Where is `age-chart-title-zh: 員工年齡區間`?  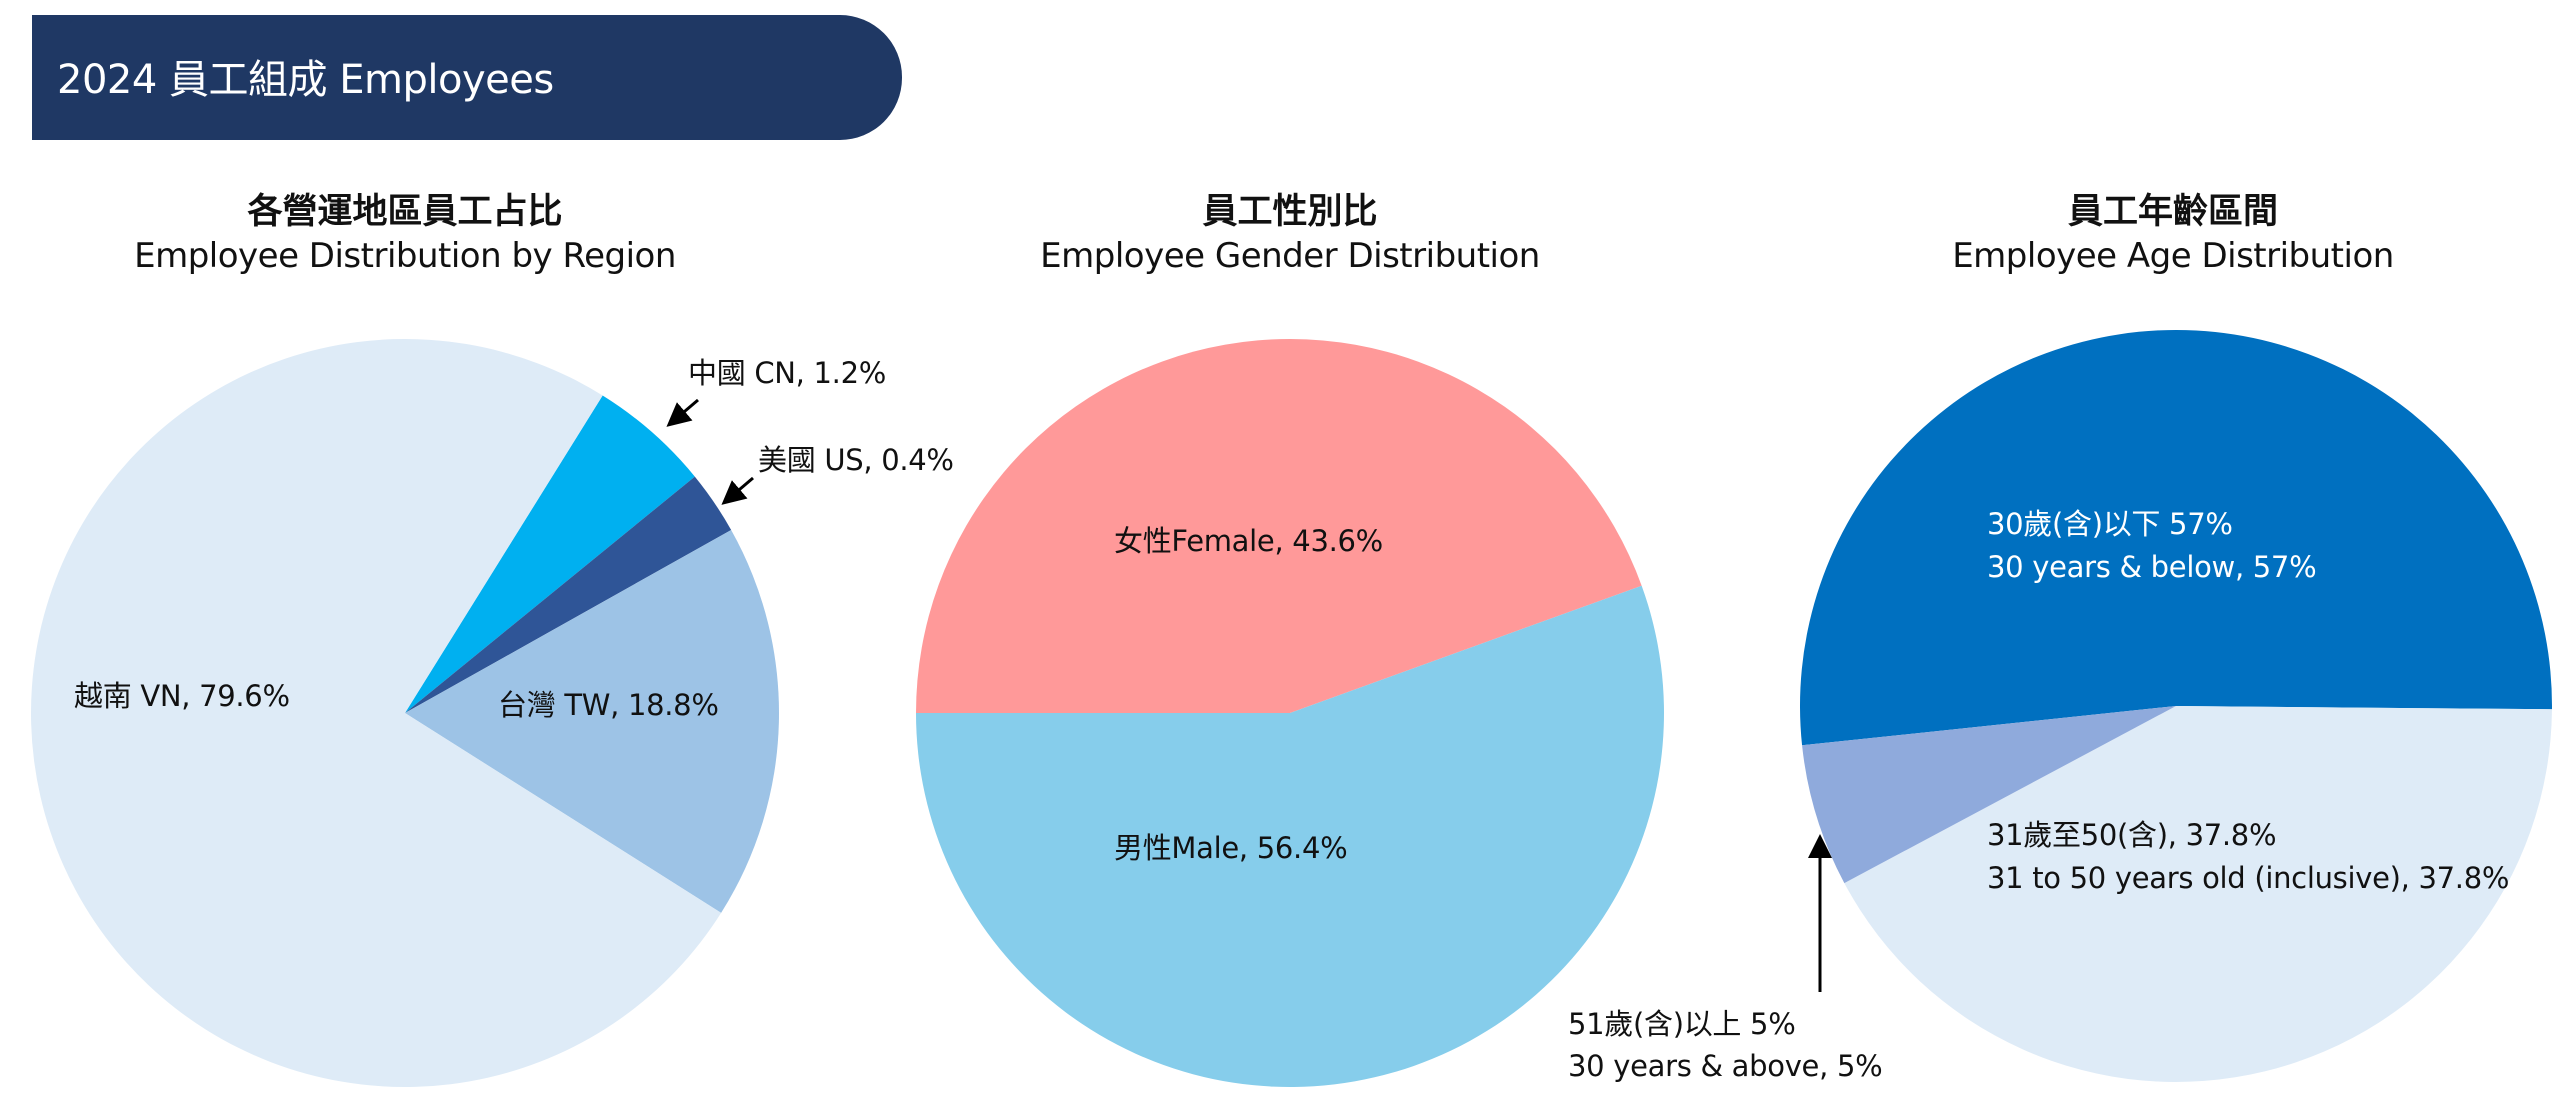 age-chart-title-zh: 員工年齡區間 is located at coordinates (2172, 212).